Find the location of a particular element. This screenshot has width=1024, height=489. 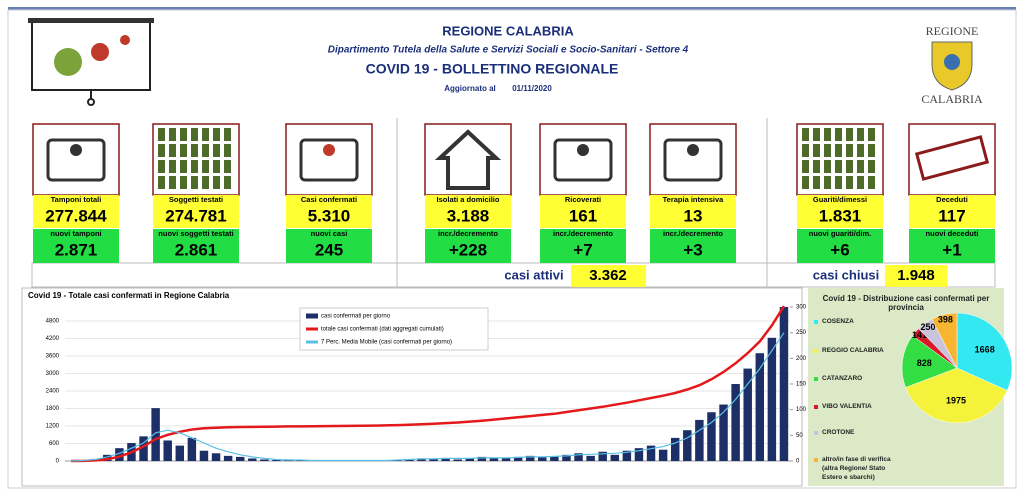

header-title: REGIONE CALABRIA is located at coordinates (508, 30).